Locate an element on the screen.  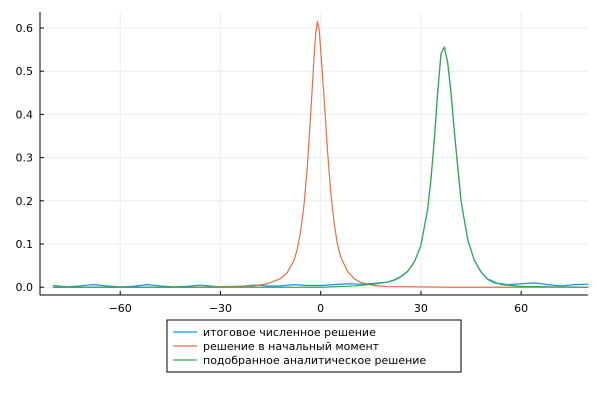
x-tick-label: 0 is located at coordinates (320, 308).